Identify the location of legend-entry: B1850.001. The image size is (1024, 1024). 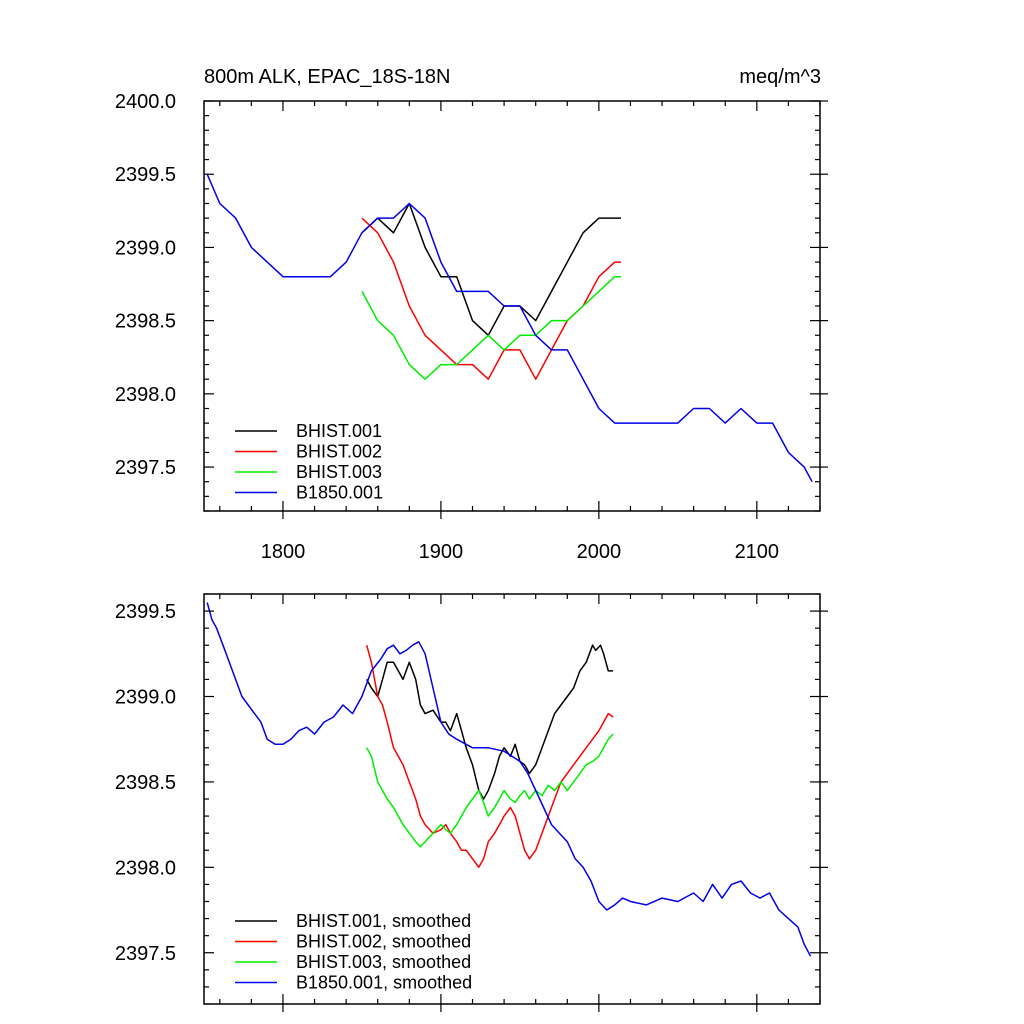
(339, 493).